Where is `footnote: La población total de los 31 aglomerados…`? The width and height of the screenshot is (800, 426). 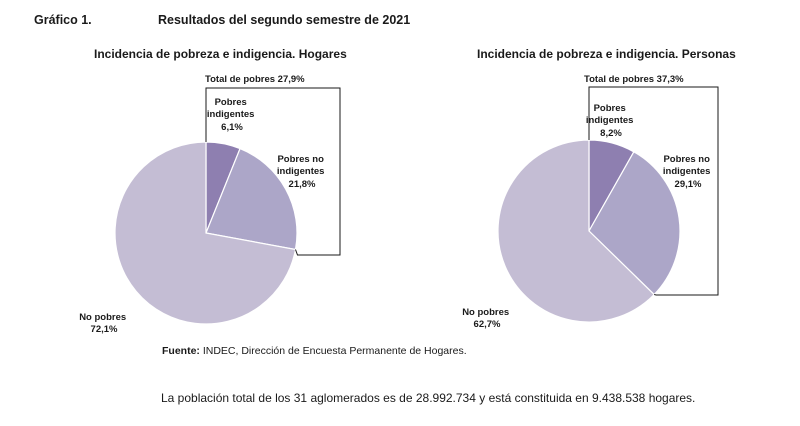
footnote: La población total de los 31 aglomerados… is located at coordinates (428, 398).